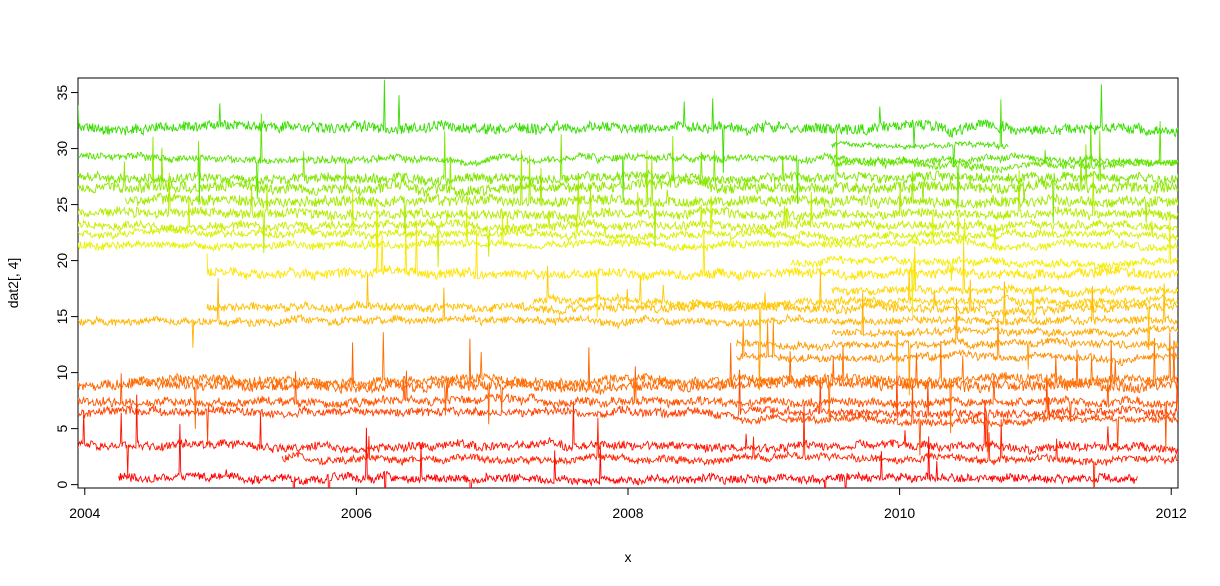 The width and height of the screenshot is (1220, 586). I want to click on y-tick-label: 5, so click(62, 429).